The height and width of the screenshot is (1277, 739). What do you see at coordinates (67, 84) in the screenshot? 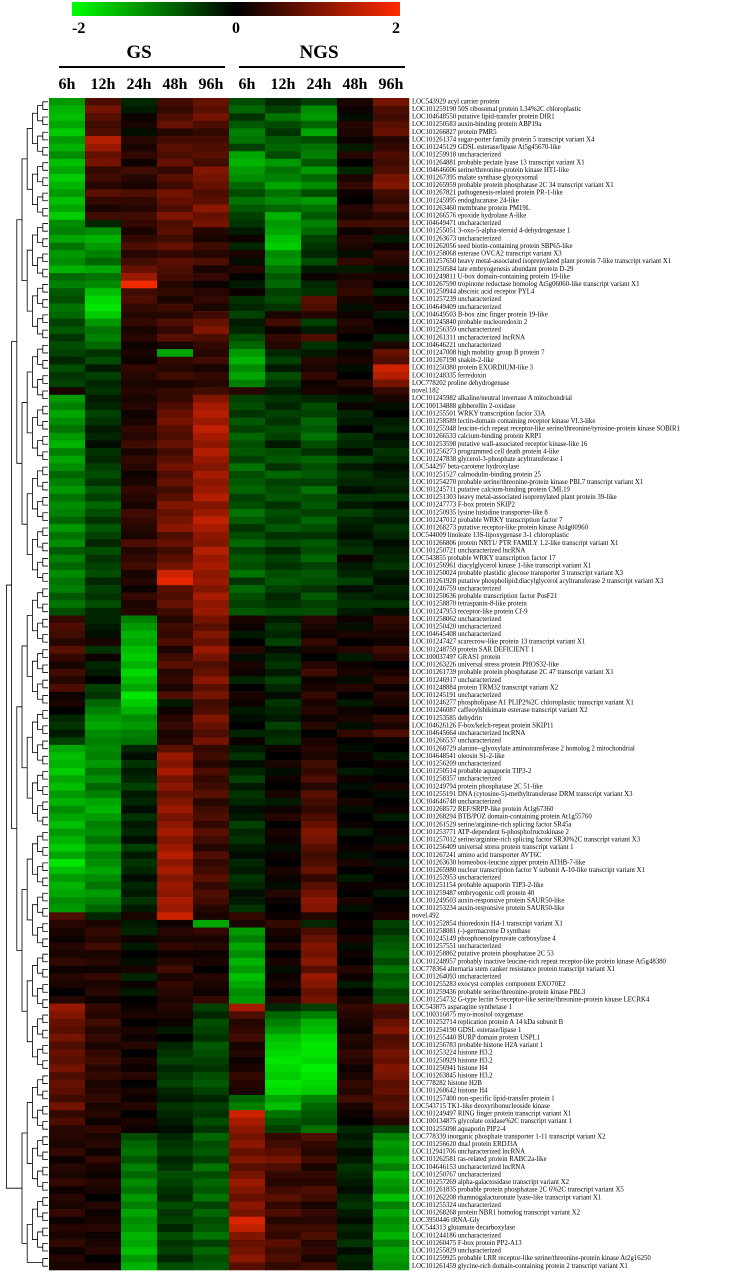
I see `column-label: 6h` at bounding box center [67, 84].